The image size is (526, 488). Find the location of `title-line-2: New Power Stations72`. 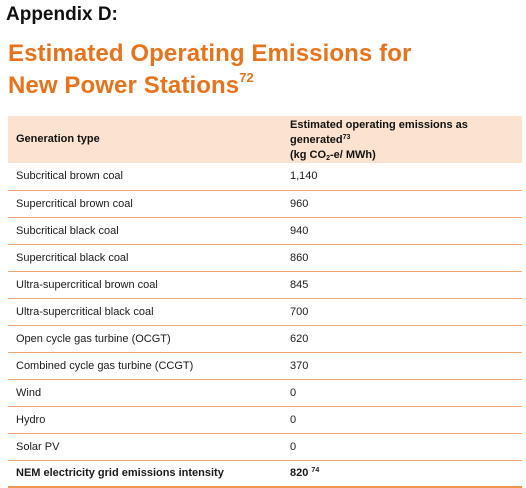

title-line-2: New Power Stations72 is located at coordinates (209, 86).